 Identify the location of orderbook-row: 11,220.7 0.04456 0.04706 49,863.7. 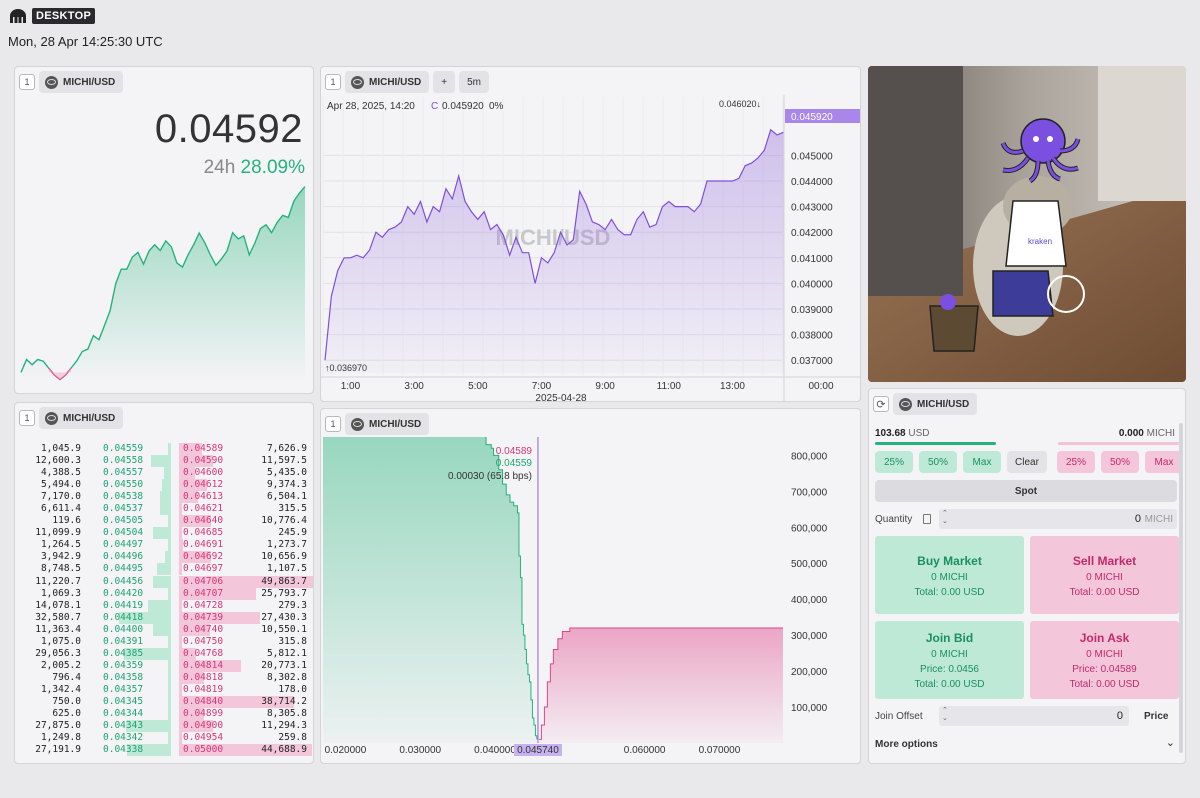
(168, 581).